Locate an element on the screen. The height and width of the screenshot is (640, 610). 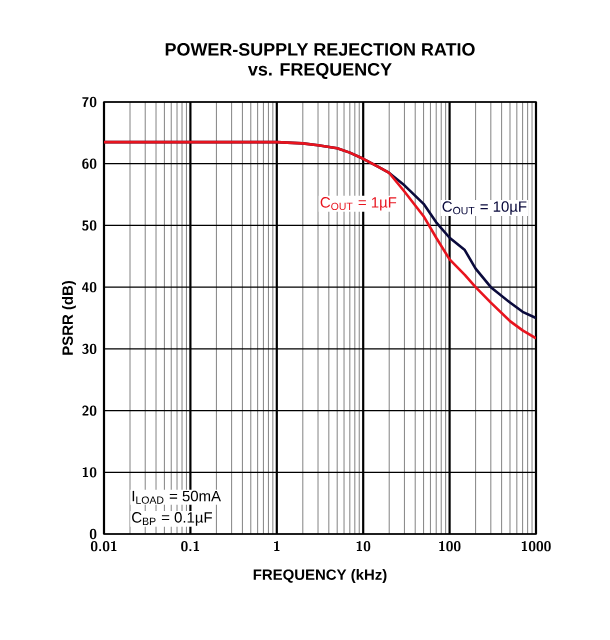
chart-title: POWER-SUPPLY REJECTION RATIO is located at coordinates (320, 49).